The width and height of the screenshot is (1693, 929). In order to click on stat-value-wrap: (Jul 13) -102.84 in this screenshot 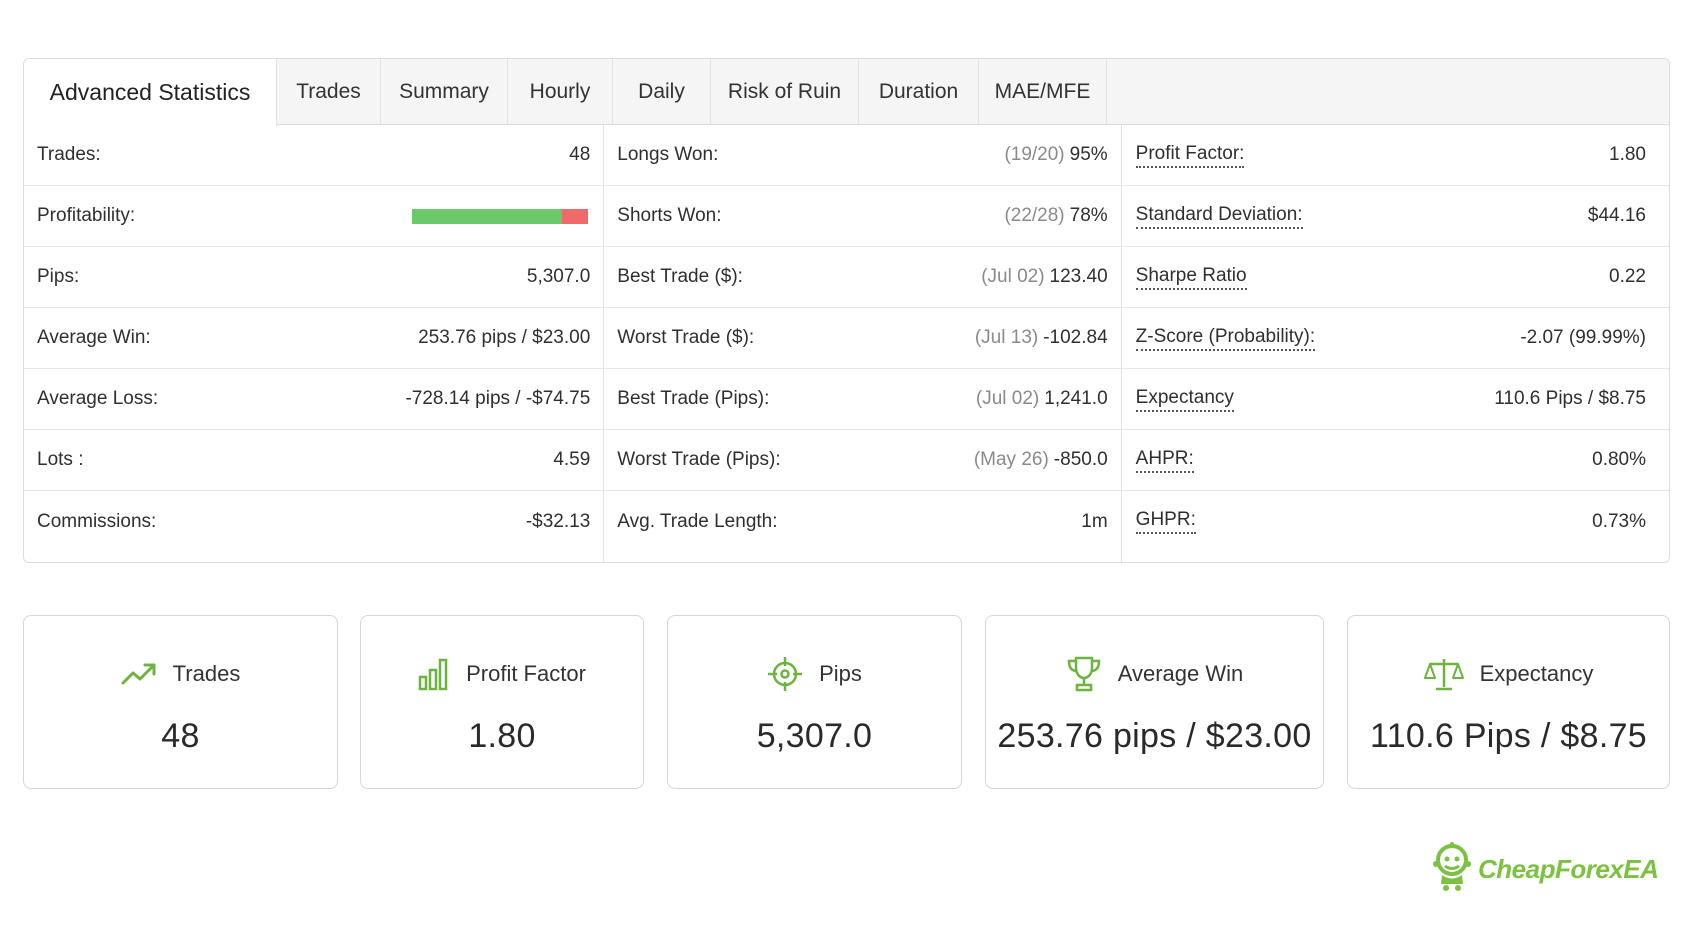, I will do `click(1041, 338)`.